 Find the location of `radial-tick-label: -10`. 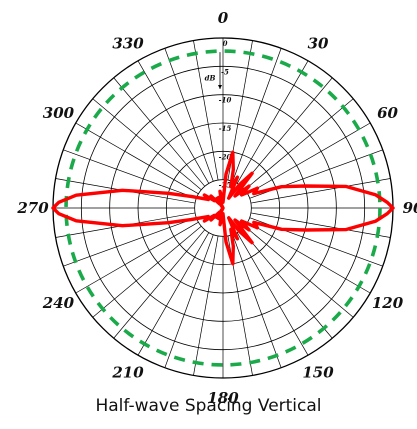

radial-tick-label: -10 is located at coordinates (225, 100).